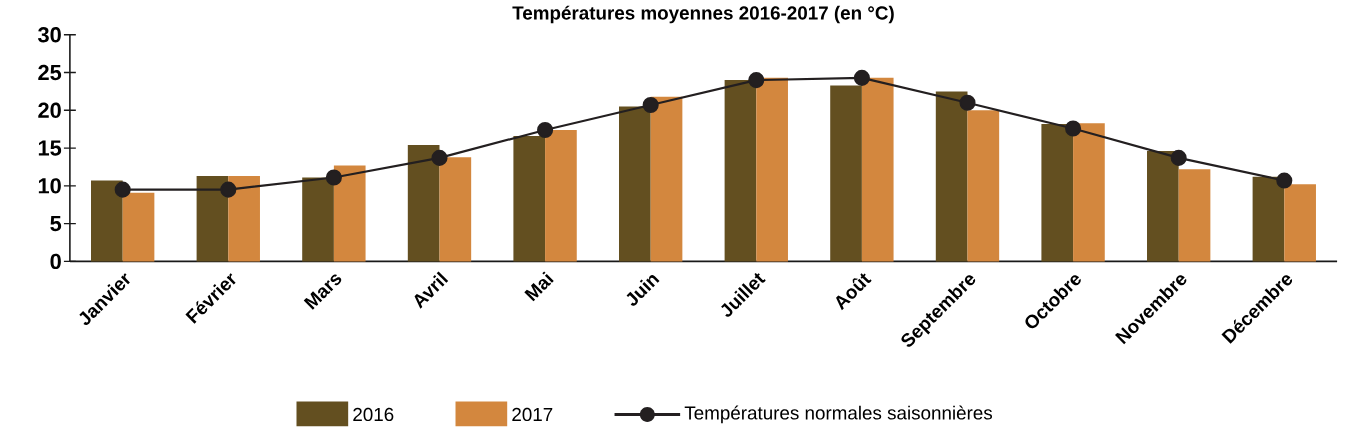 This screenshot has height=428, width=1351. I want to click on y-tick-label: 0, so click(55, 261).